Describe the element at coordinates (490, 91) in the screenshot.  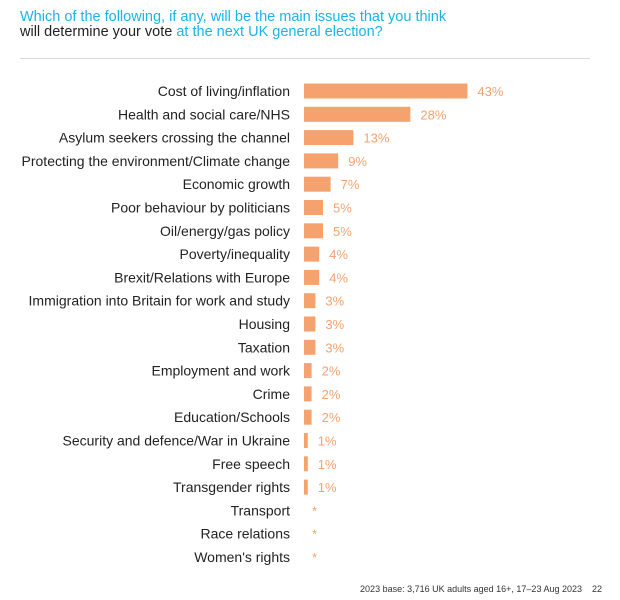
I see `data-label: 43%` at that location.